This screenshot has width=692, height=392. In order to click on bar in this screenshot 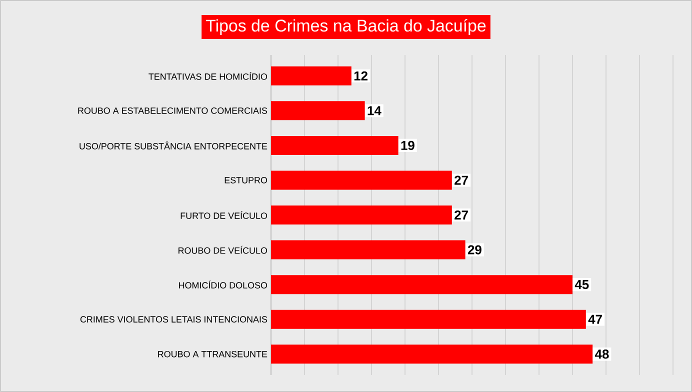, I will do `click(421, 284)`.